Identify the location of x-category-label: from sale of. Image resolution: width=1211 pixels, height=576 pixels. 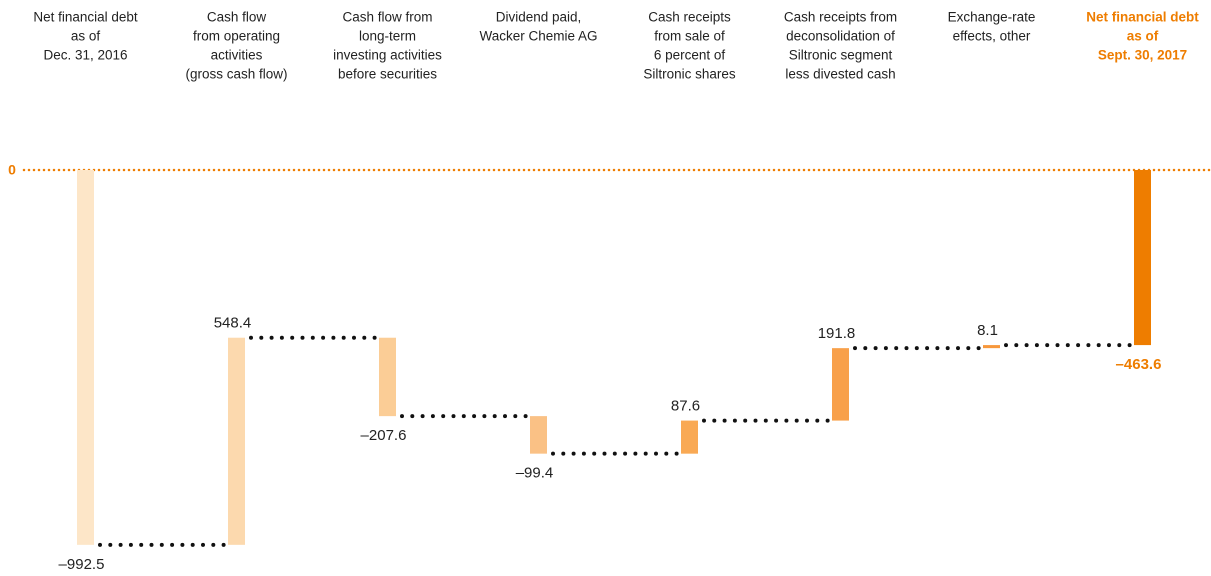
(689, 36).